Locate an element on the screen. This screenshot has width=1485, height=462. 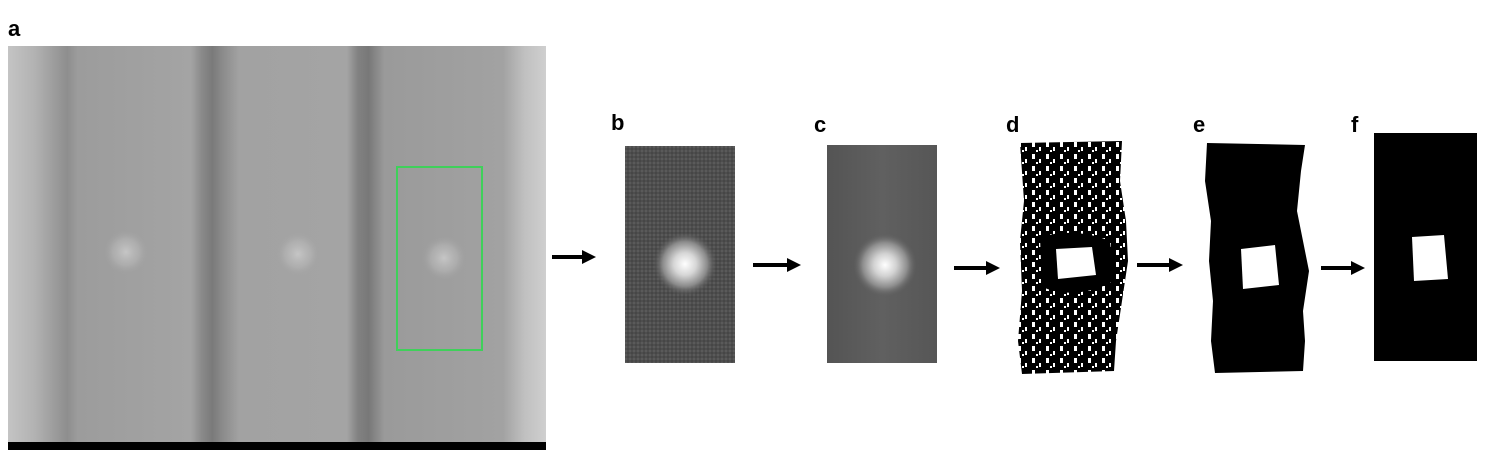
panel-label-d: d is located at coordinates (1013, 124).